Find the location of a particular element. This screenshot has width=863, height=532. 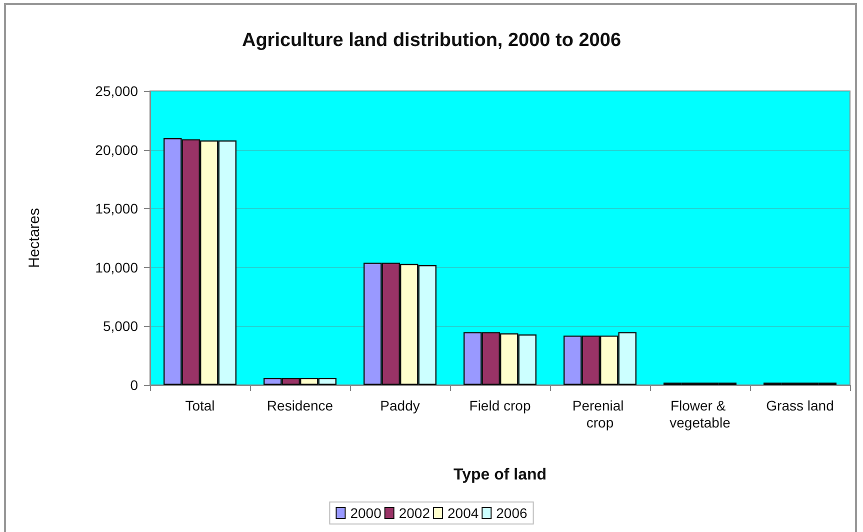

y-tick-label: 0 is located at coordinates (134, 385).